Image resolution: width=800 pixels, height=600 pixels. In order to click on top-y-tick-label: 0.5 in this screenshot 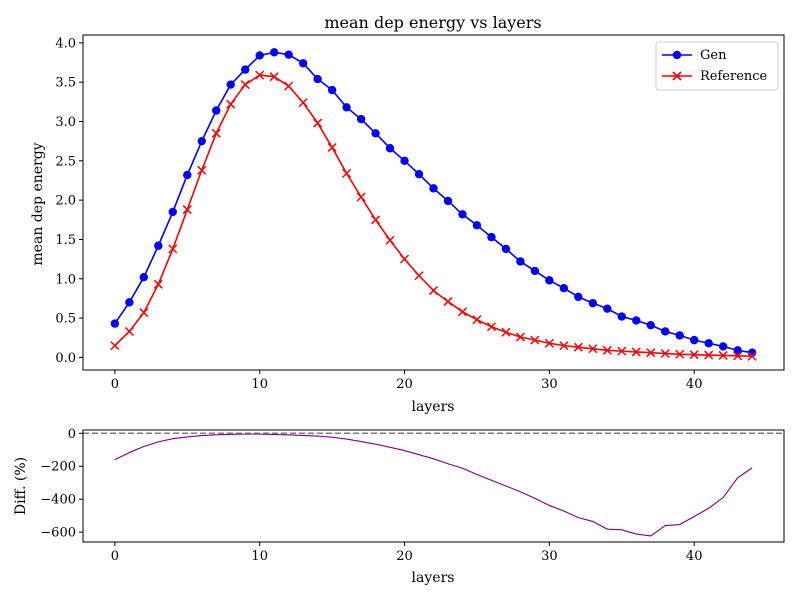, I will do `click(65, 319)`.